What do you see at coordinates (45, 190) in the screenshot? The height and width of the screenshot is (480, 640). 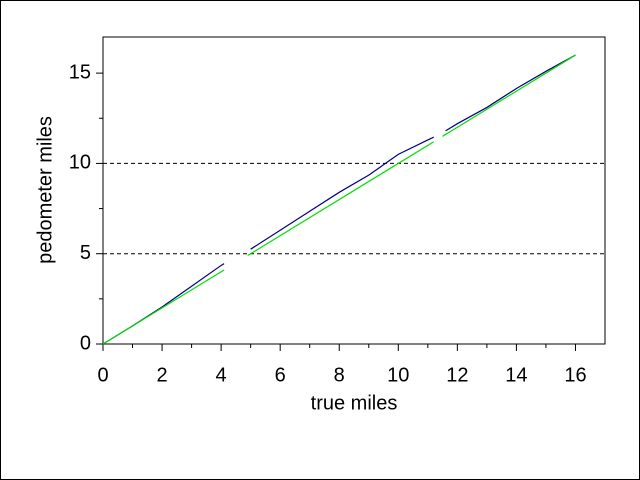 I see `y-axis-label: pedometer miles` at bounding box center [45, 190].